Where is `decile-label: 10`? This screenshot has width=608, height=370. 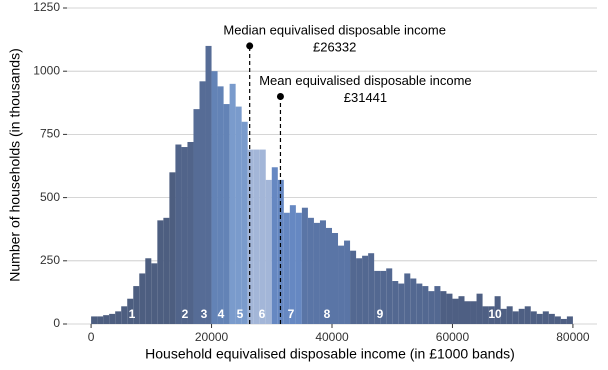 decile-label: 10 is located at coordinates (495, 314).